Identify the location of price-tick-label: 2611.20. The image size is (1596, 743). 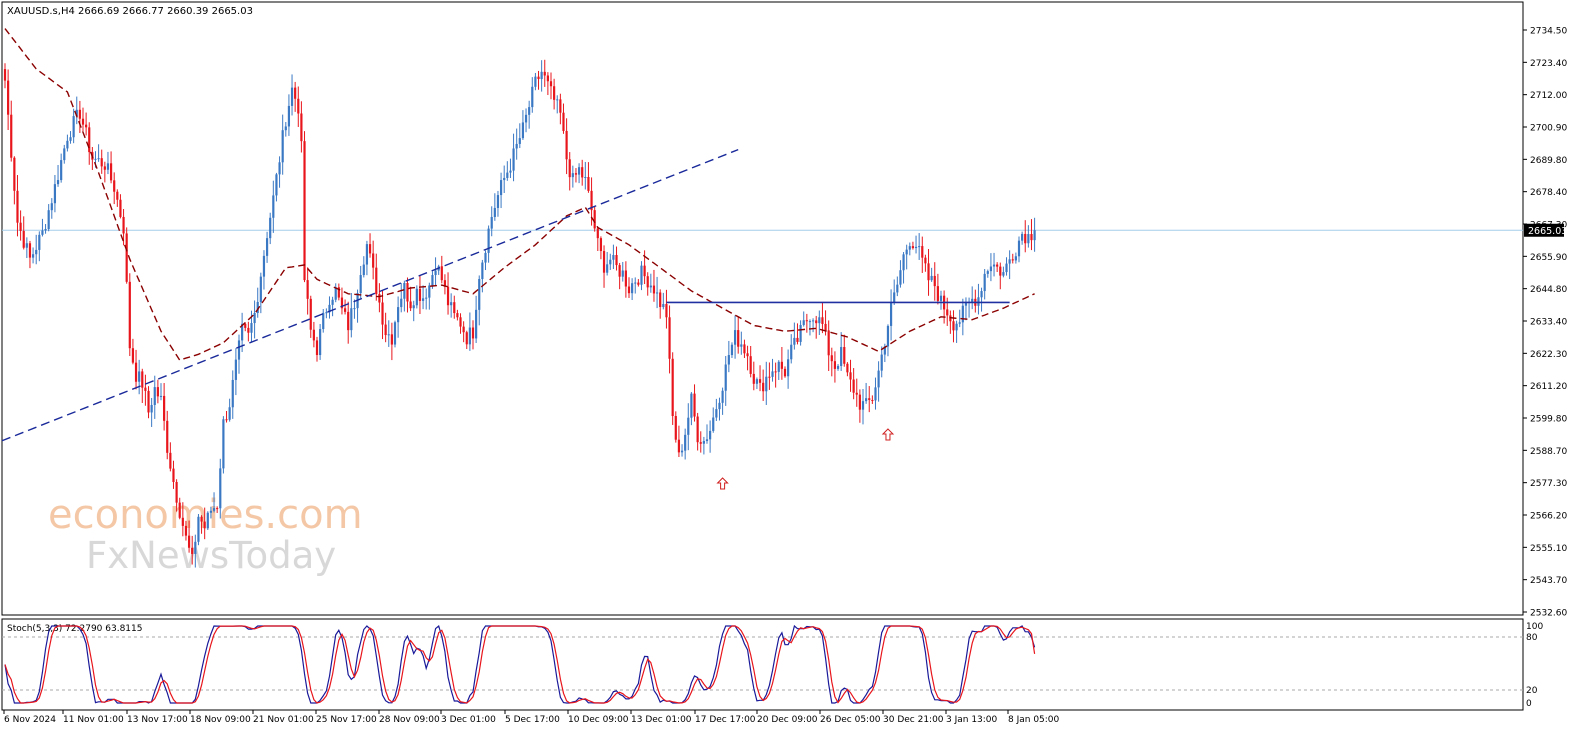
(1548, 387).